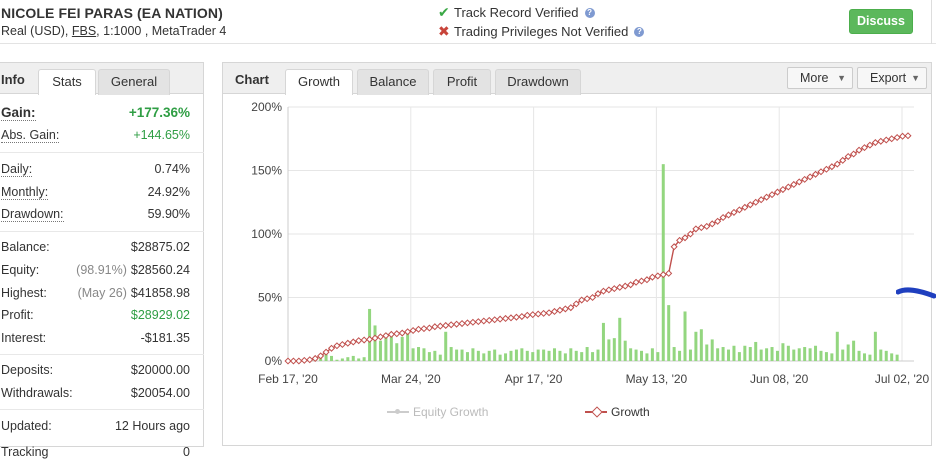 This screenshot has height=464, width=936. I want to click on discuss-button: Discuss, so click(881, 21).